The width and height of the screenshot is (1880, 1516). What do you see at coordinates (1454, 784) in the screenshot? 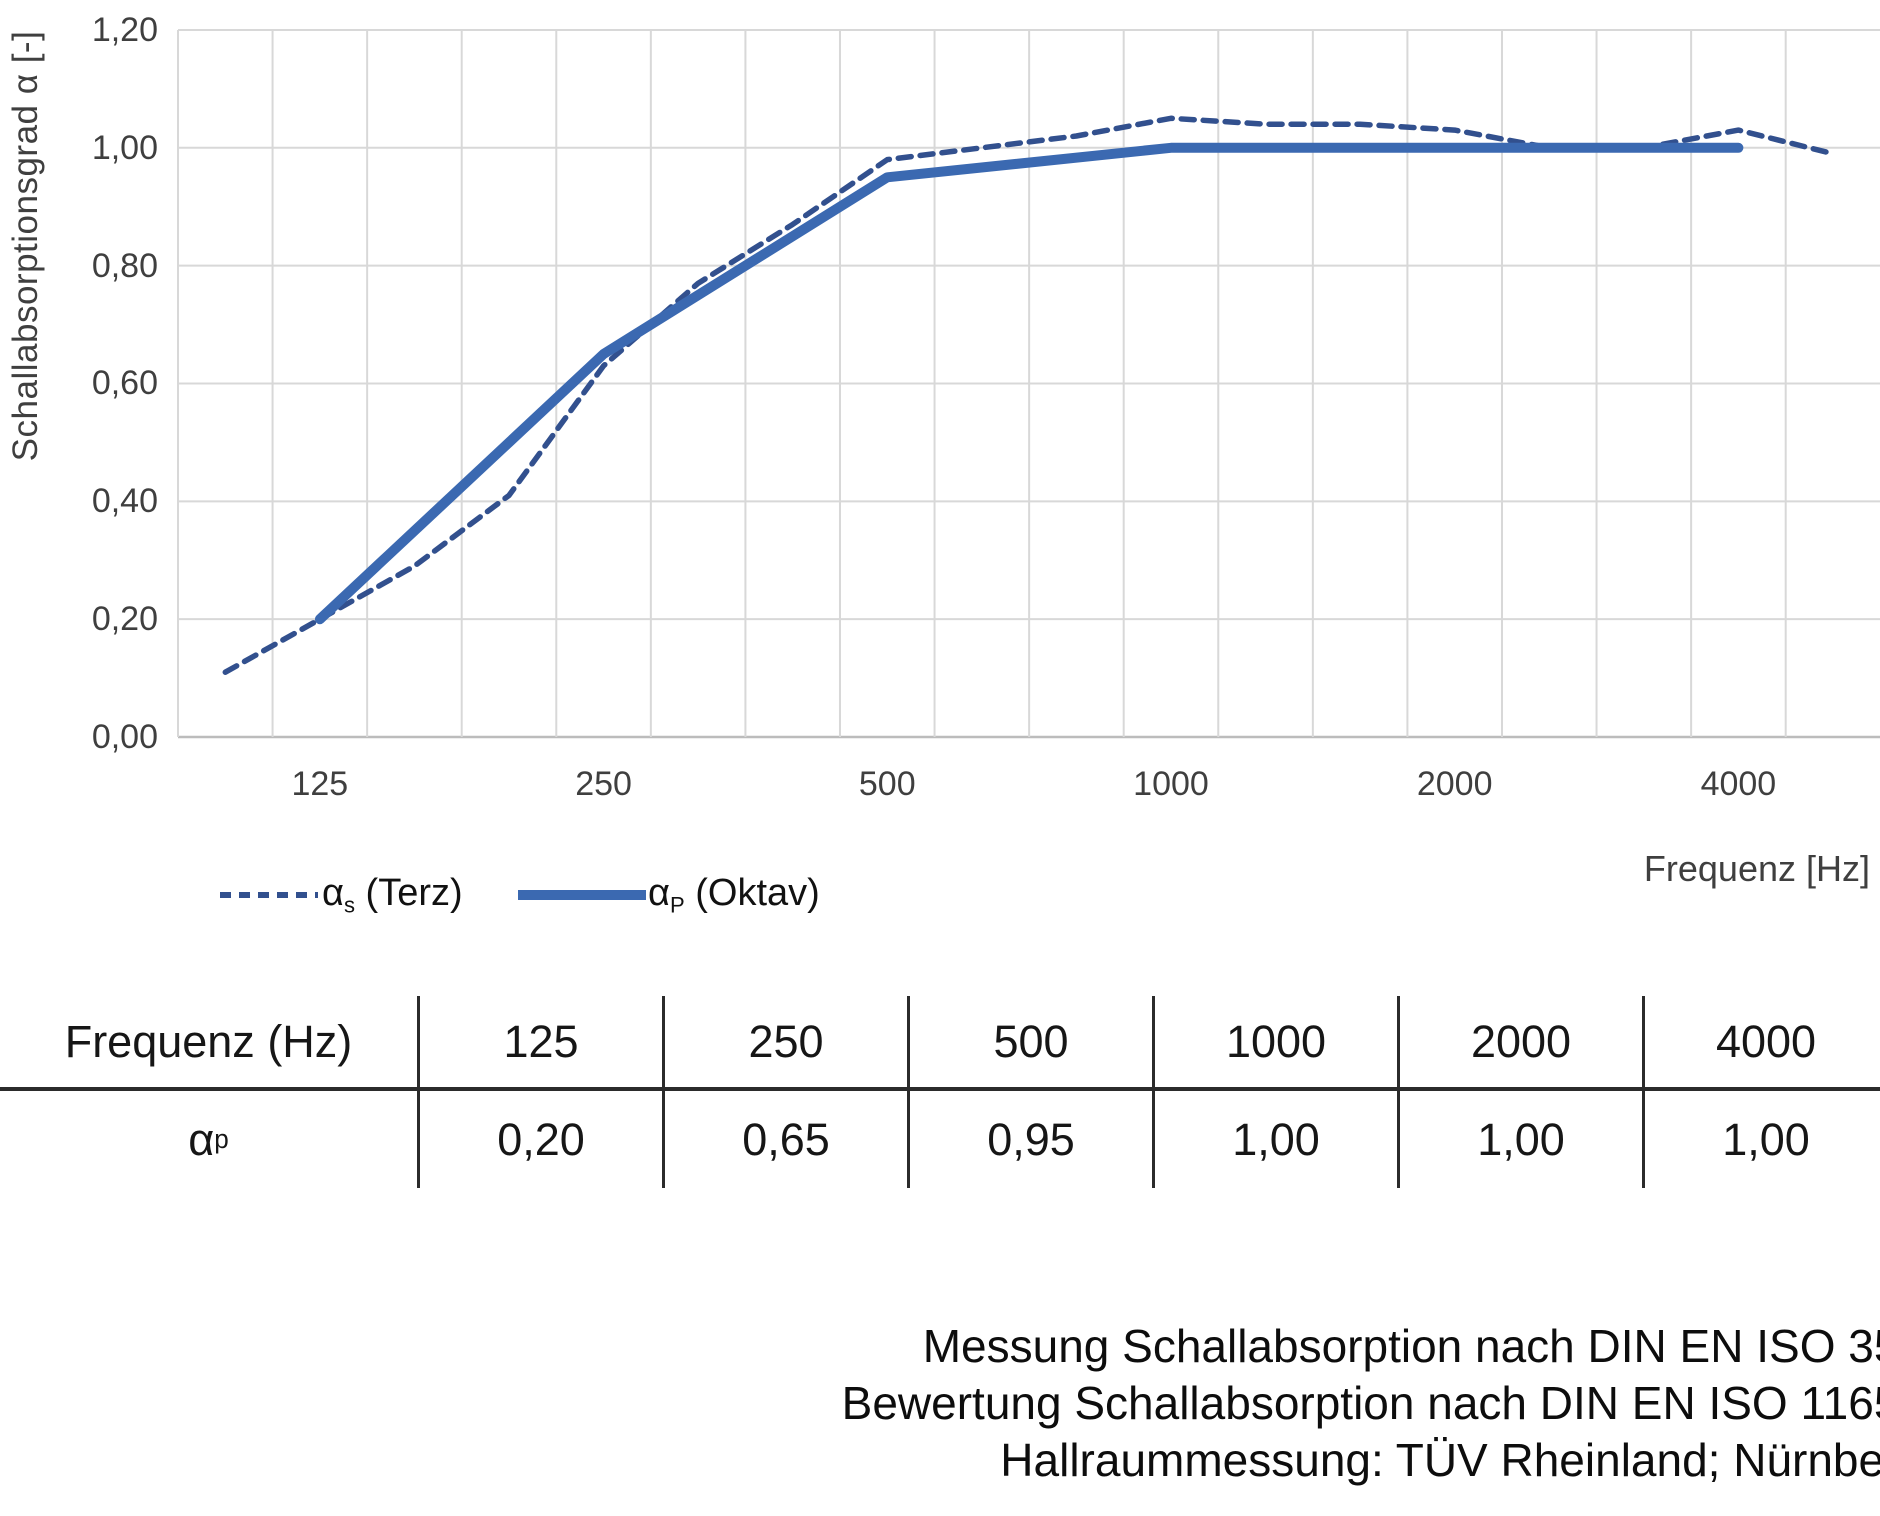
I see `x-tick-label: 2000` at bounding box center [1454, 784].